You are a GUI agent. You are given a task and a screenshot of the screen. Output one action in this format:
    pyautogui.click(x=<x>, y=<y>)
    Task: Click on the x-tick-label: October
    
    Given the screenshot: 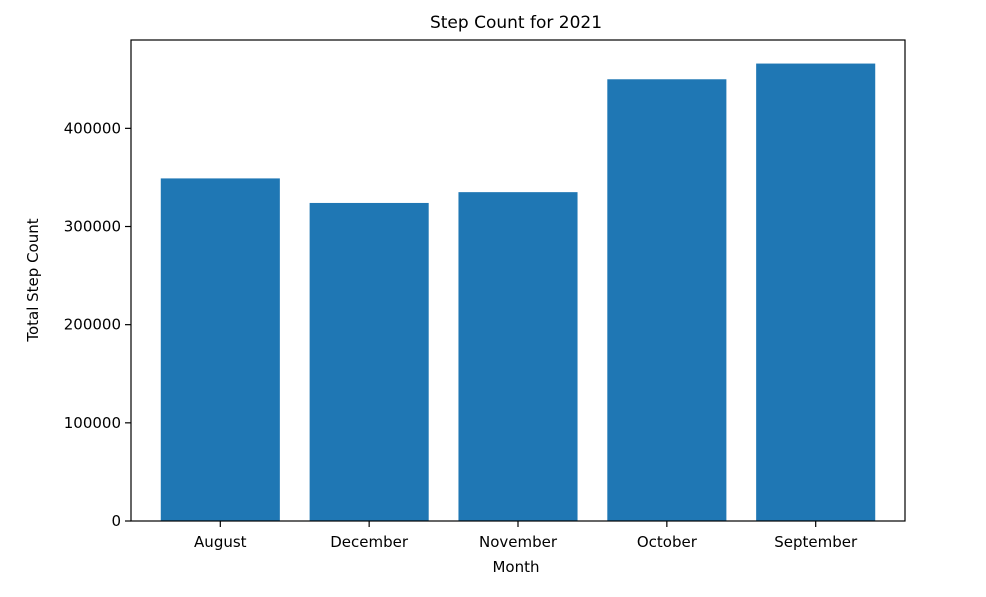 What is the action you would take?
    pyautogui.click(x=667, y=542)
    